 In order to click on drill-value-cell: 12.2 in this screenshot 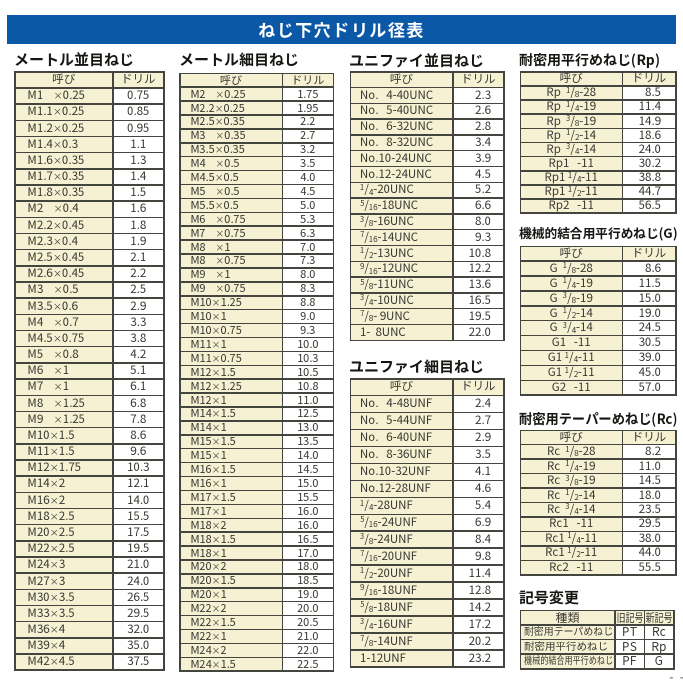, I will do `click(478, 269)`.